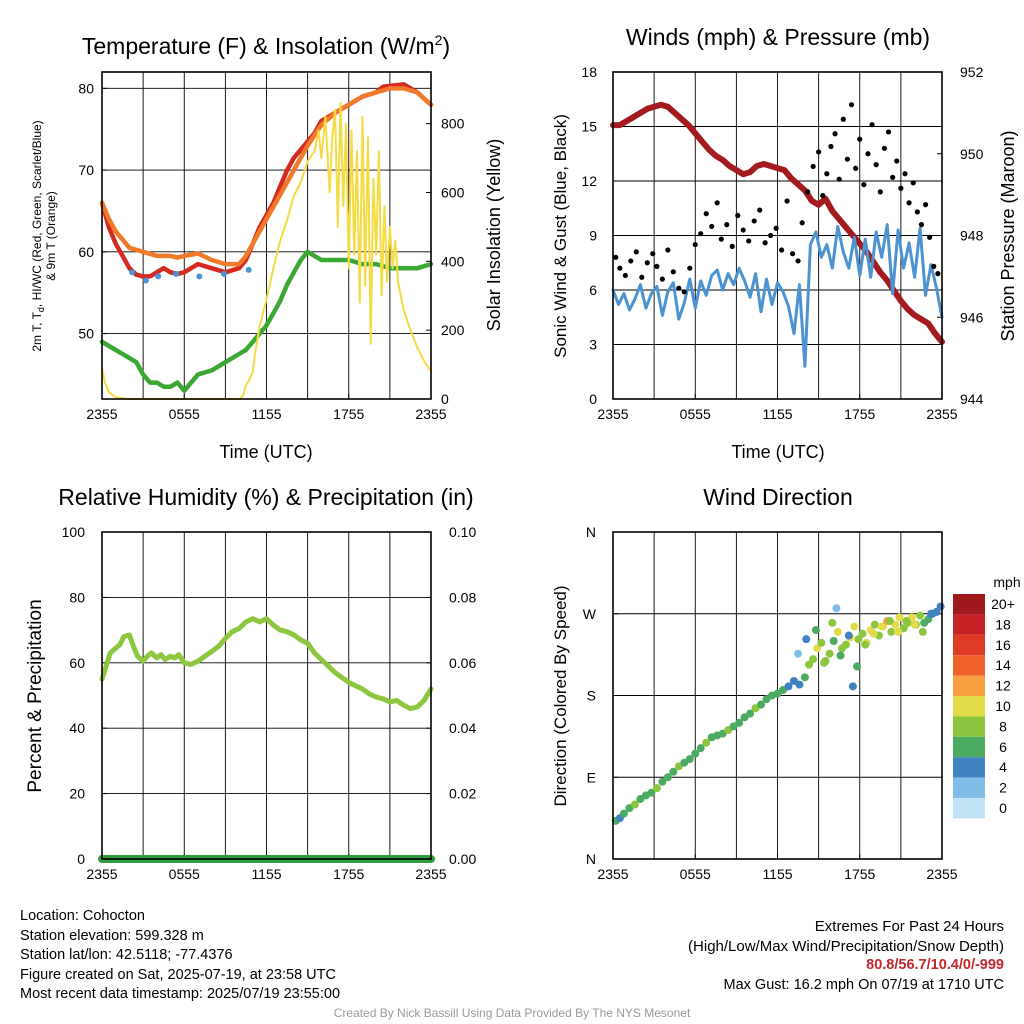 This screenshot has width=1024, height=1024. I want to click on y-tick-label: 12, so click(589, 181).